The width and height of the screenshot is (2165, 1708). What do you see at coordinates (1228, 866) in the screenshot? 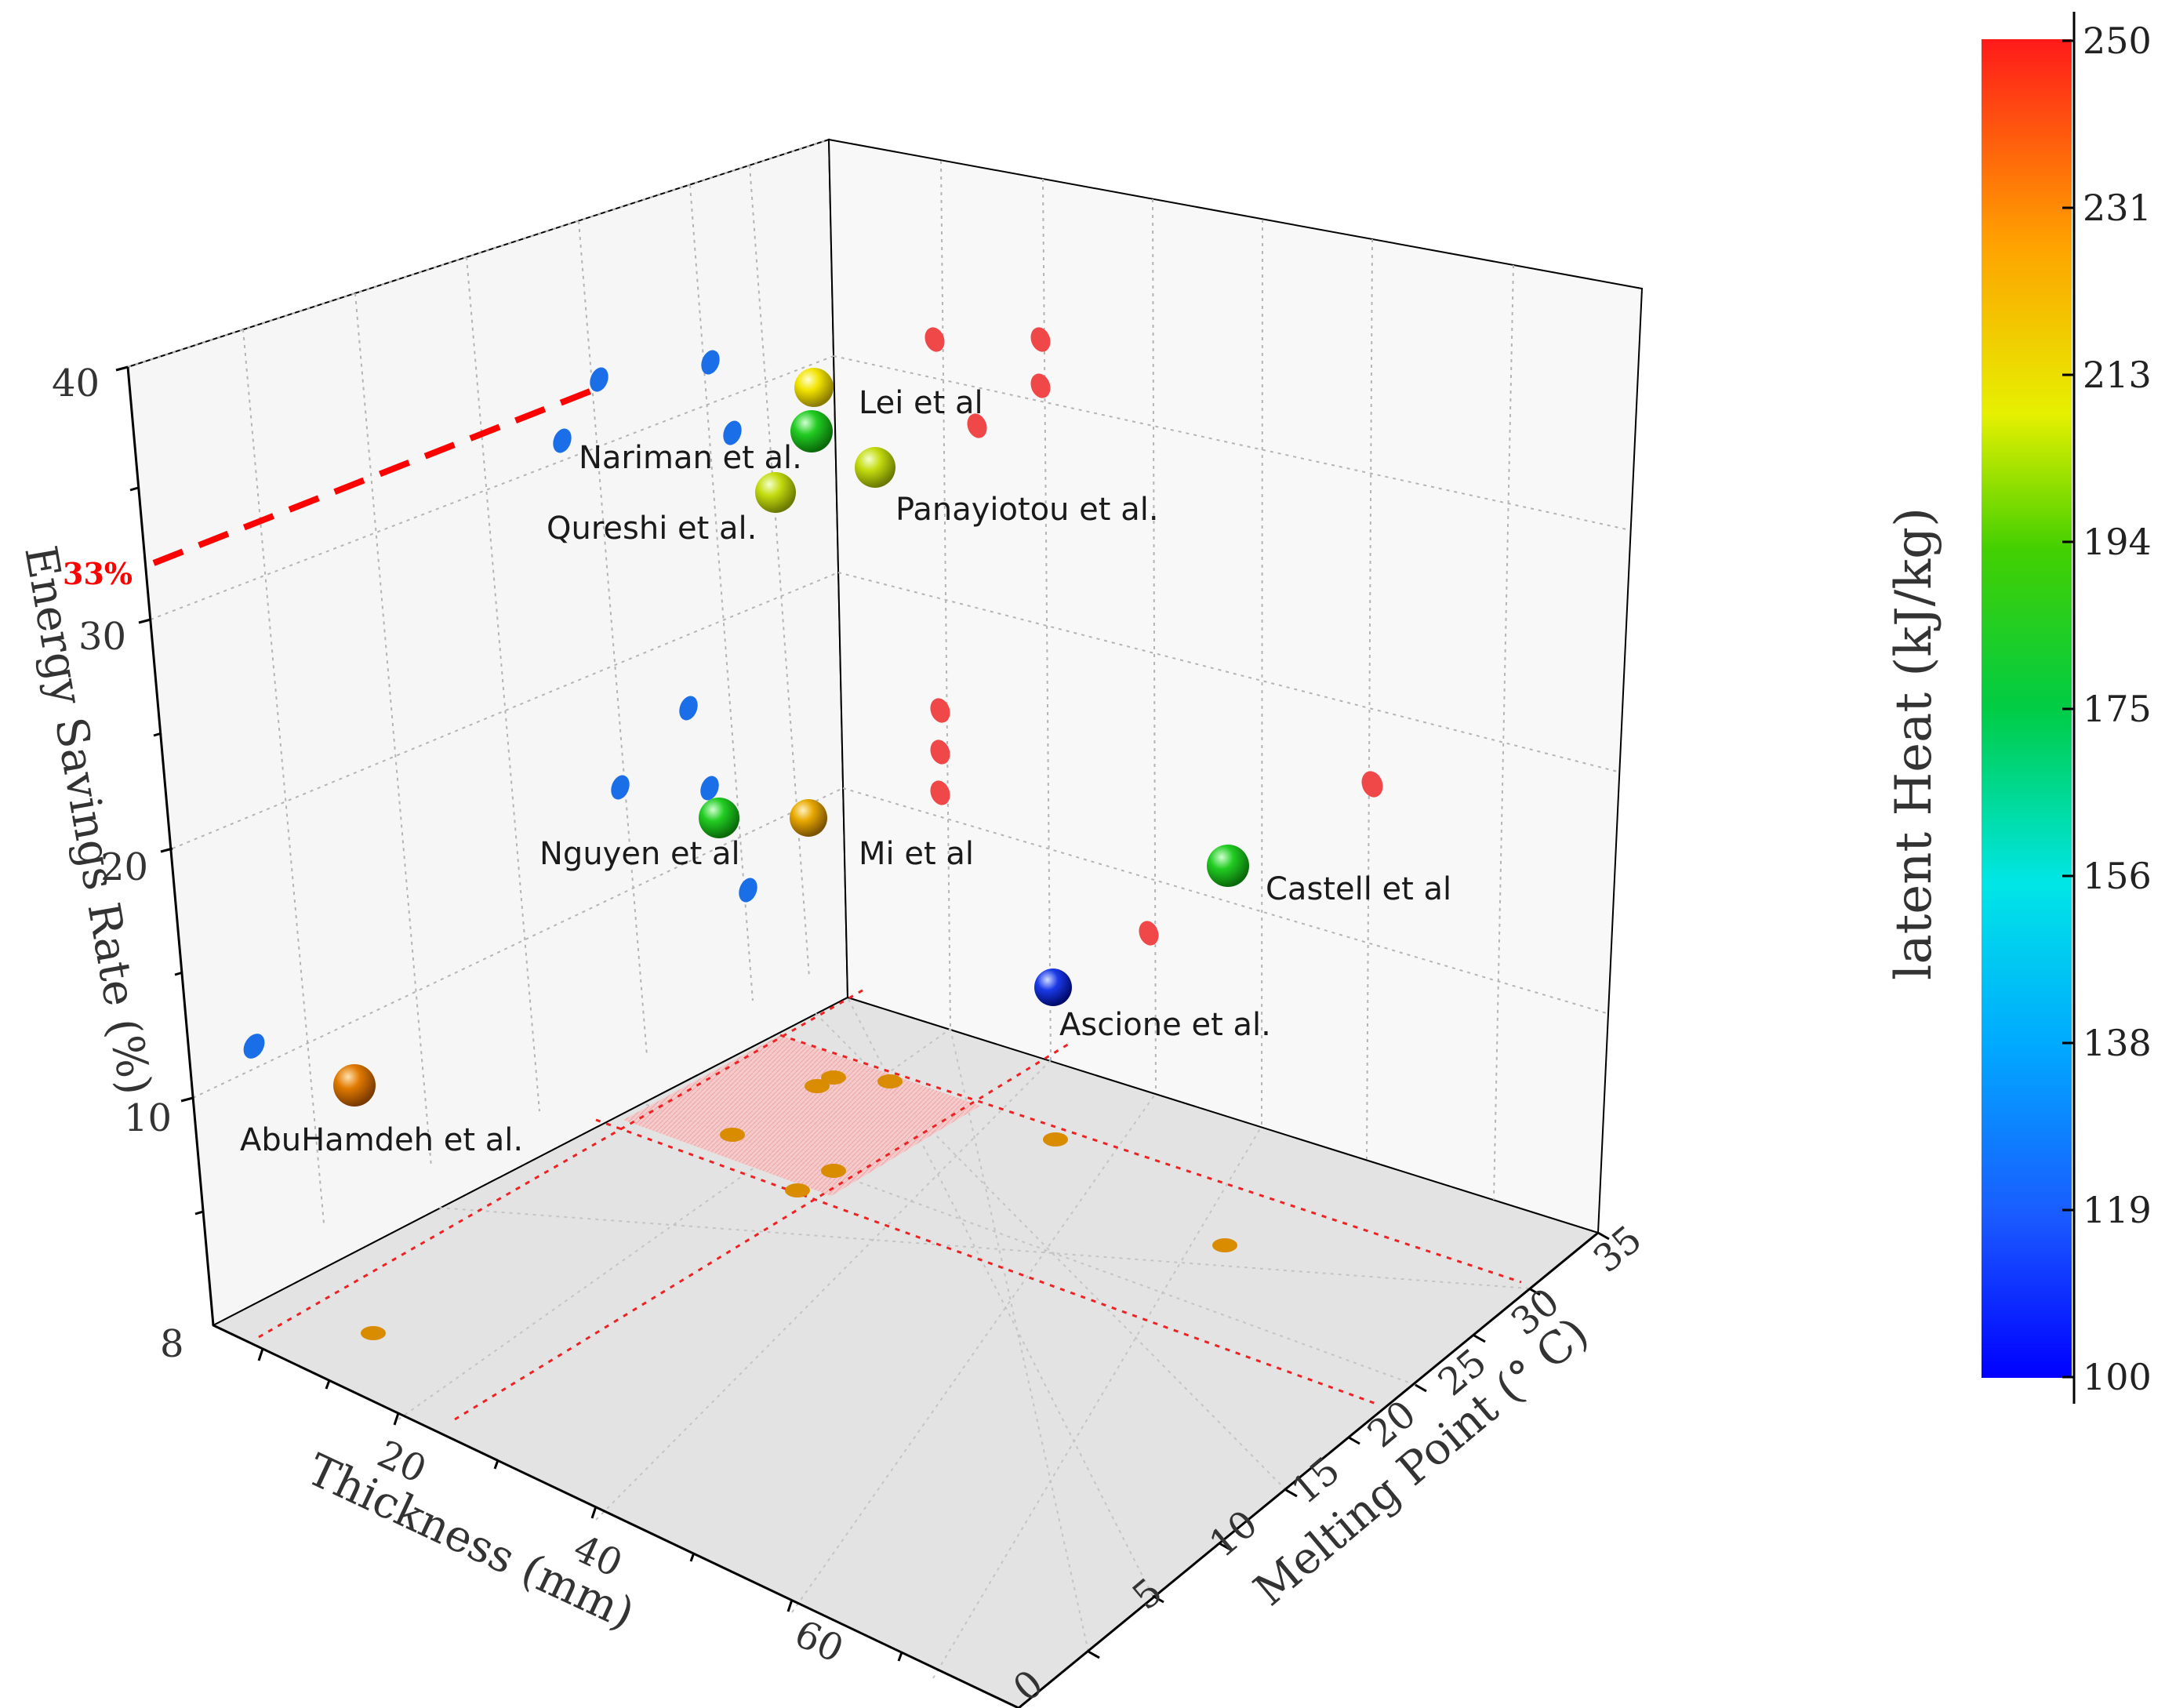
I see `point-castell` at bounding box center [1228, 866].